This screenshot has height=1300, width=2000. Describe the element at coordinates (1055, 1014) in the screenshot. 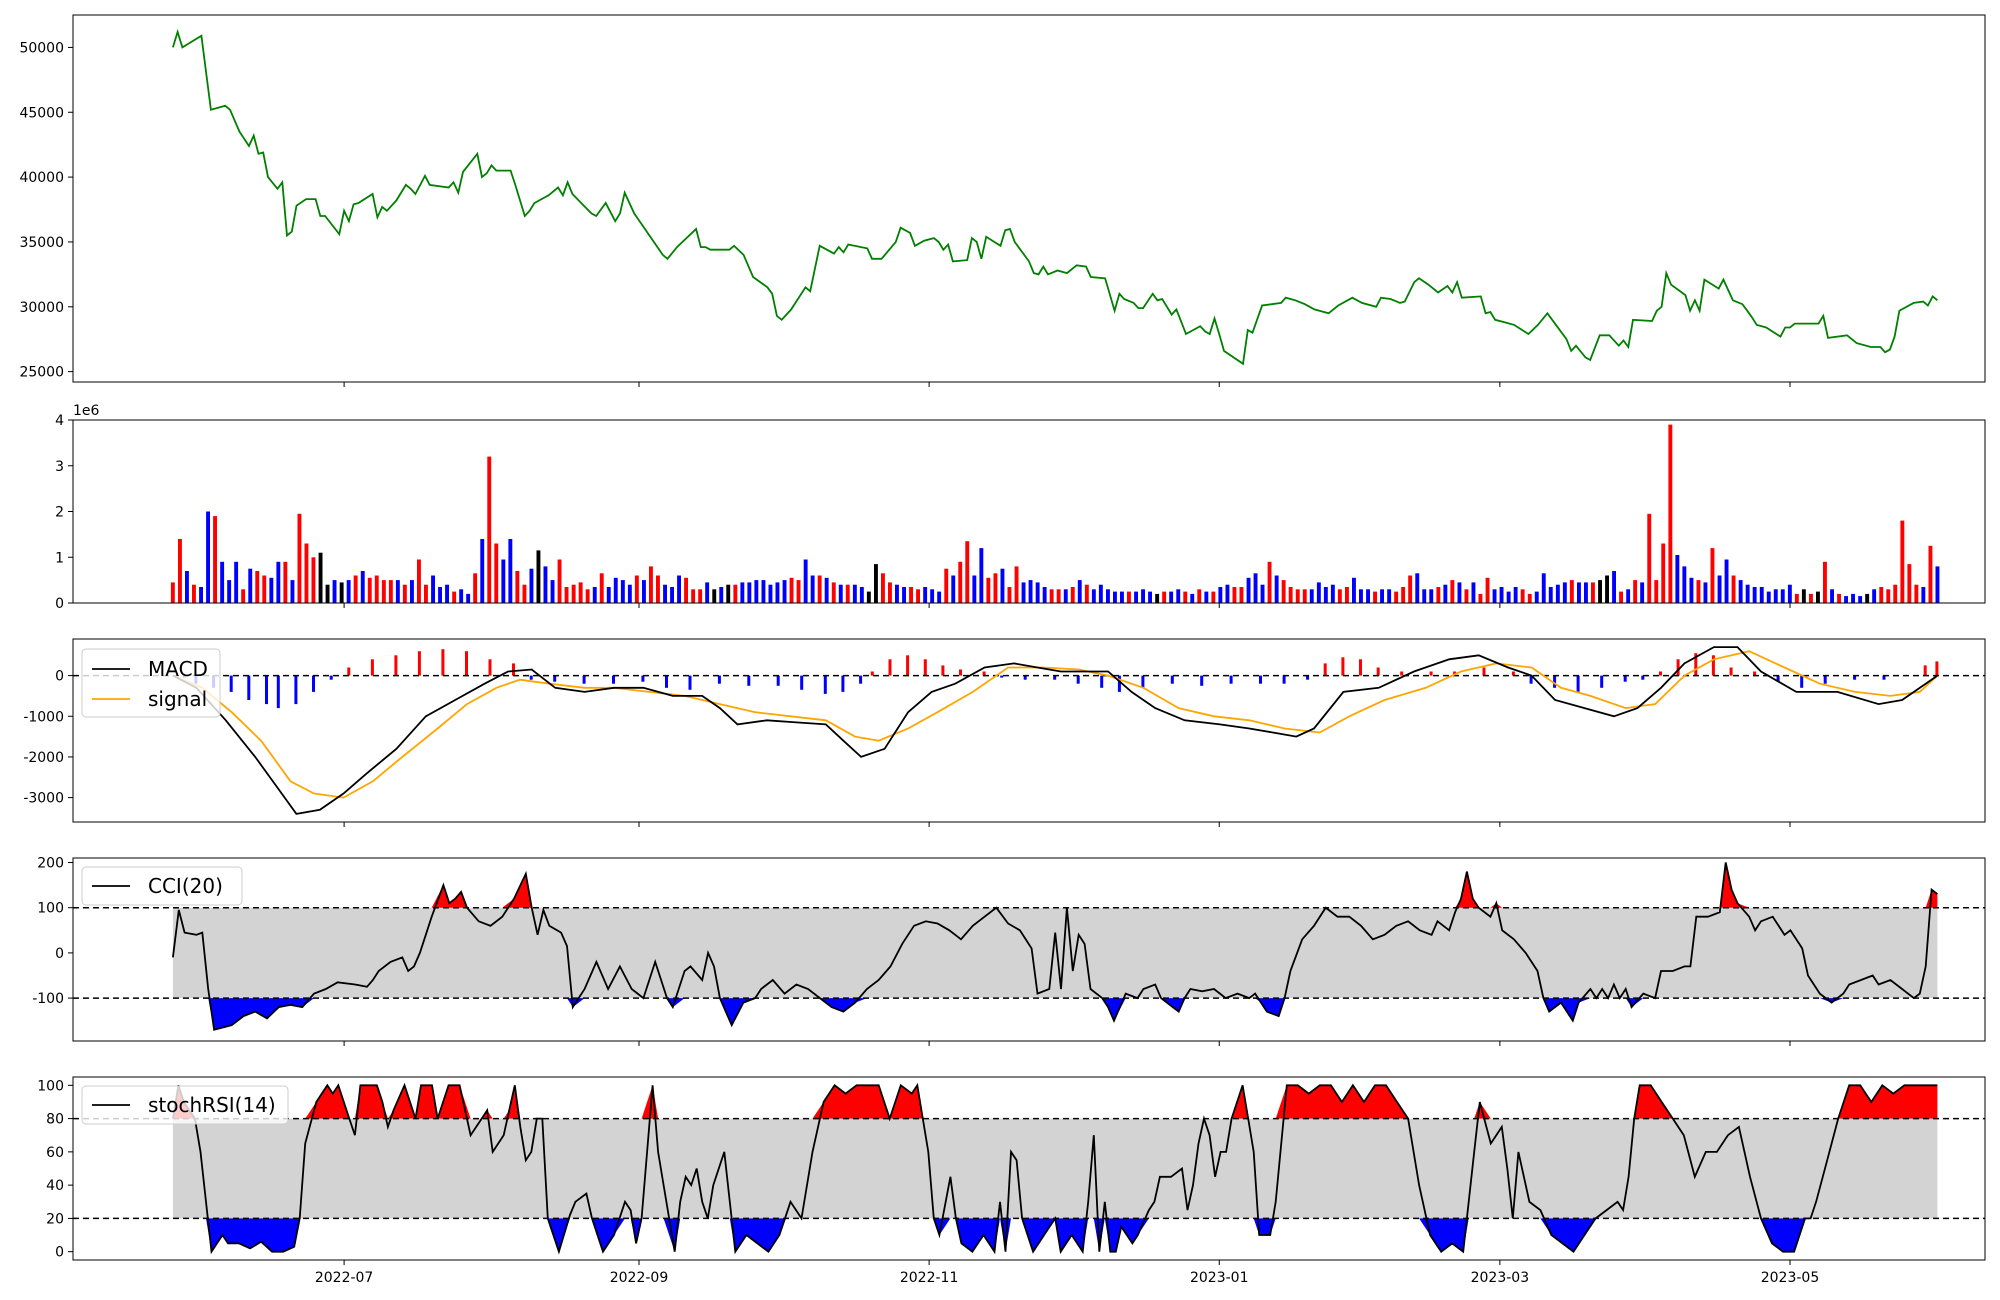

I see `oversold-fill` at that location.